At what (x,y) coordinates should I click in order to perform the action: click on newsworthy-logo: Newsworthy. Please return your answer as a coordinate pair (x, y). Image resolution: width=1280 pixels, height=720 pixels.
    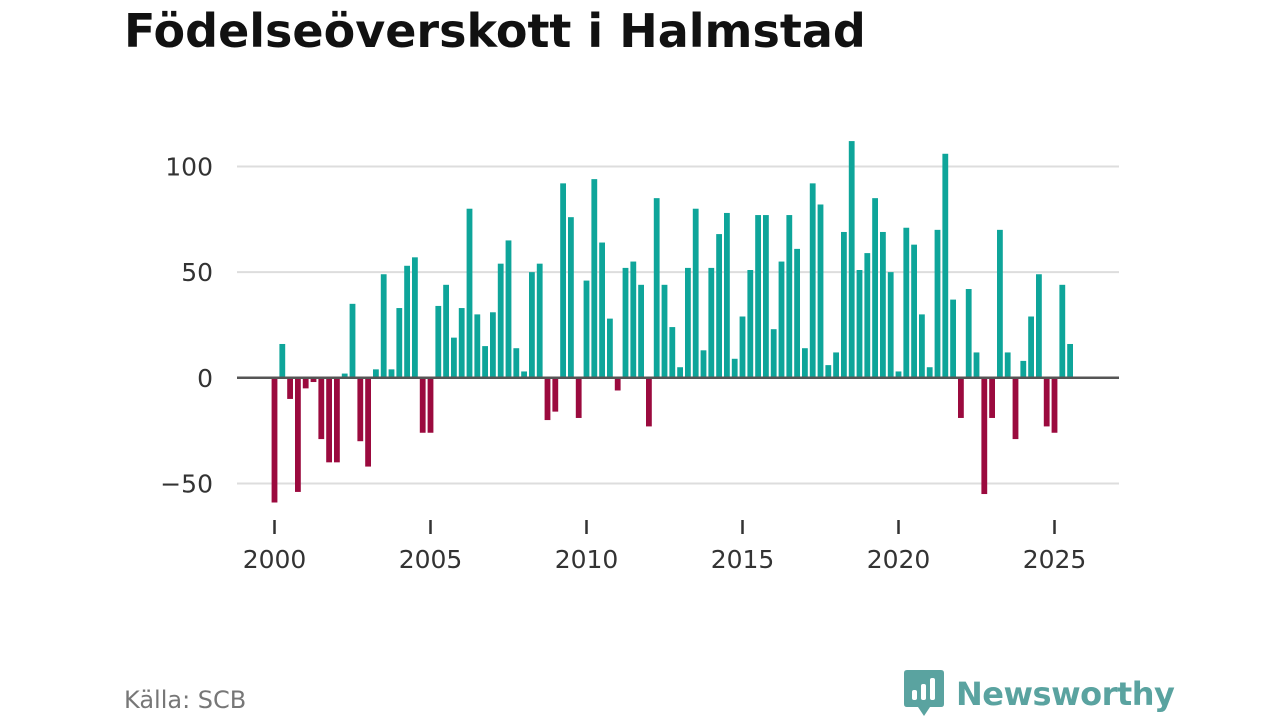
    Looking at the image, I should click on (1038, 694).